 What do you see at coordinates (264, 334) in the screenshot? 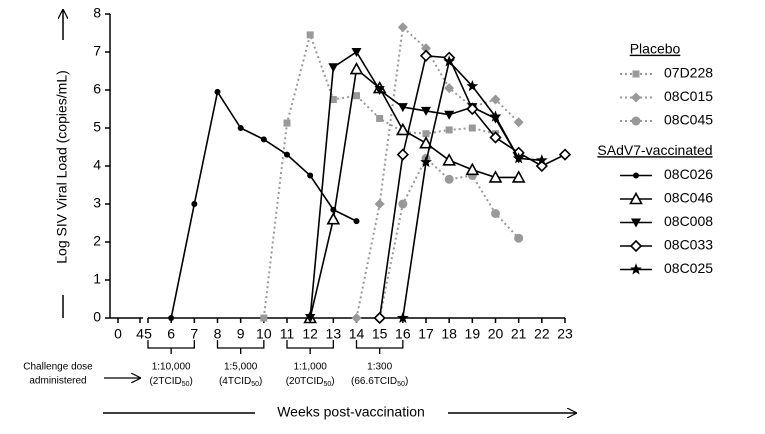
I see `x-tick-label: 10` at bounding box center [264, 334].